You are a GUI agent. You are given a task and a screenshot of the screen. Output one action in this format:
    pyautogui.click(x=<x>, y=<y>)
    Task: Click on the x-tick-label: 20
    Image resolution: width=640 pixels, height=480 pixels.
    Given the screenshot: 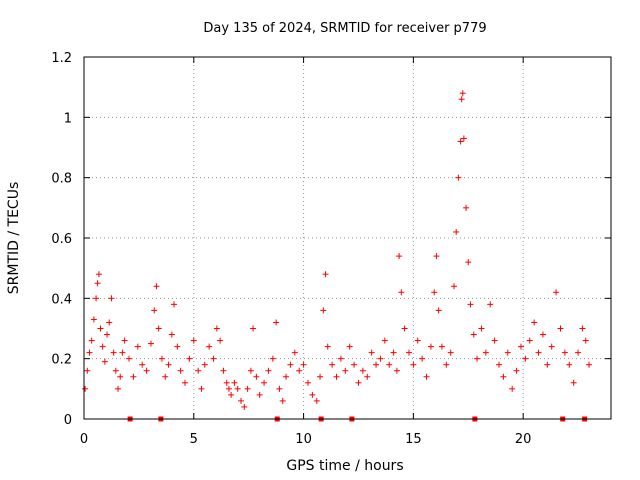 What is the action you would take?
    pyautogui.click(x=523, y=439)
    